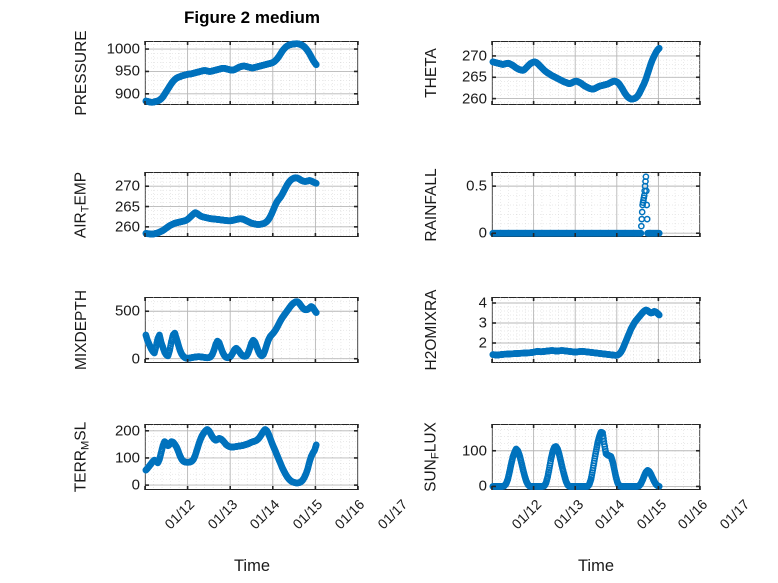 The image size is (778, 583). Describe the element at coordinates (231, 73) in the screenshot. I see `data-series-pressure` at that location.